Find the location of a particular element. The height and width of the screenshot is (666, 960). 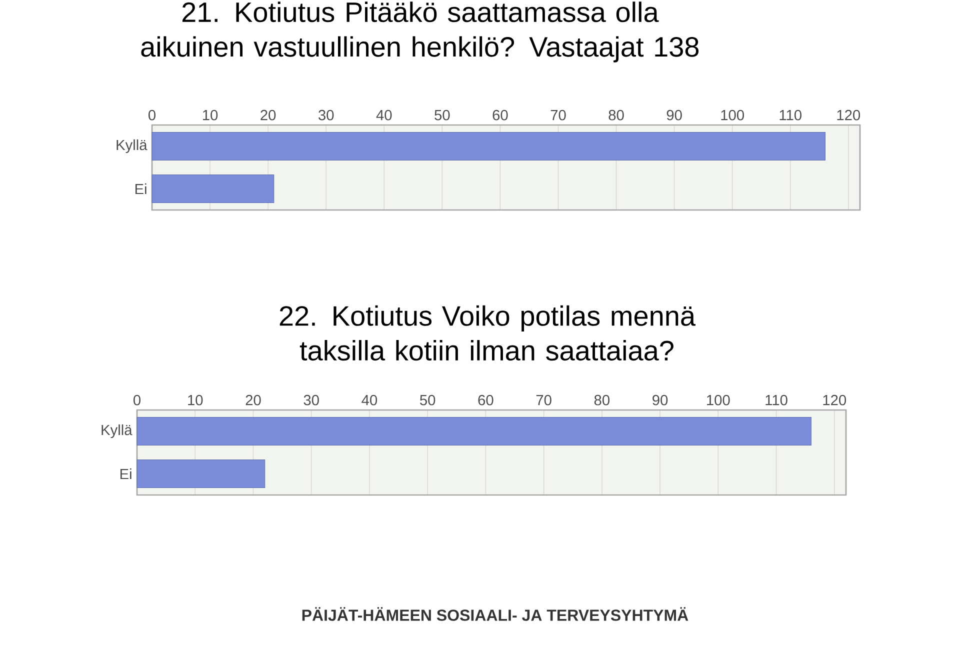

chart-title: 21. Kotiutus Pitääkö saattamassa olla aikuinen vastuullinen henkilö? Vastaajat 138 is located at coordinates (420, 32).